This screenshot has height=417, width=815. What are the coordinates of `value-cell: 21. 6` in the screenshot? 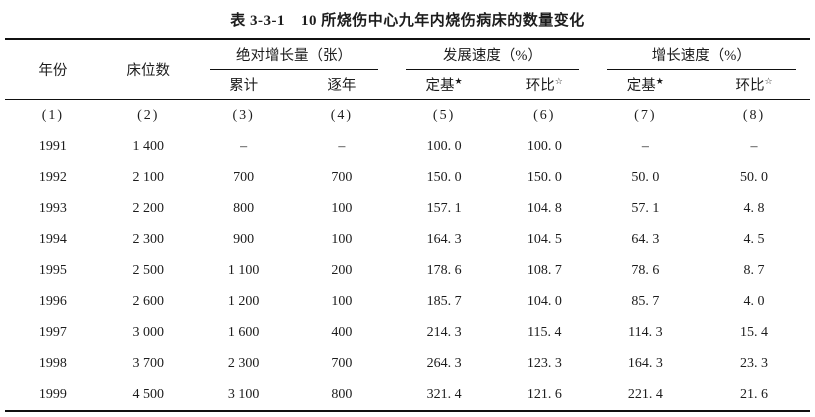 It's located at (754, 394).